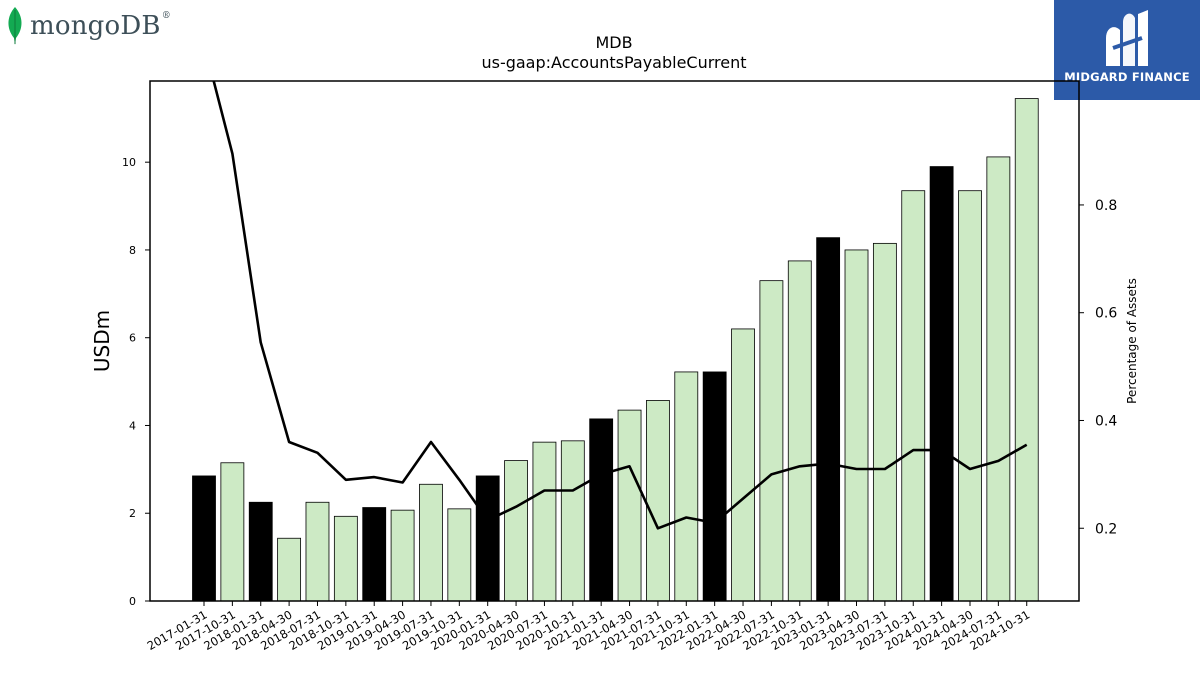 The width and height of the screenshot is (1200, 675). Describe the element at coordinates (1106, 421) in the screenshot. I see `y2-tick-label: 0.4` at that location.